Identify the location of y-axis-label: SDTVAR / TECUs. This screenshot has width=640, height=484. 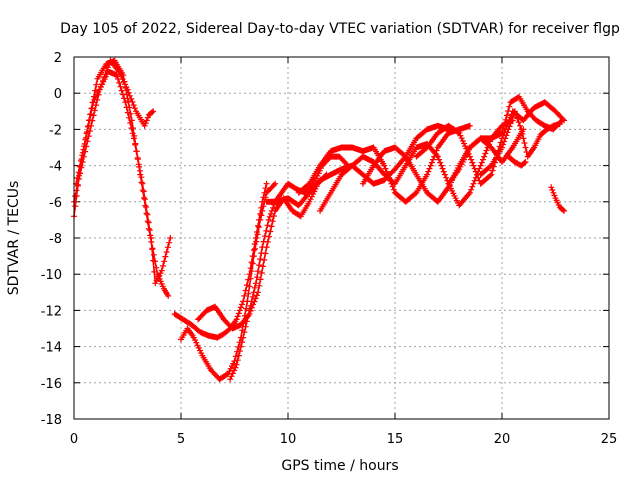
(14, 238).